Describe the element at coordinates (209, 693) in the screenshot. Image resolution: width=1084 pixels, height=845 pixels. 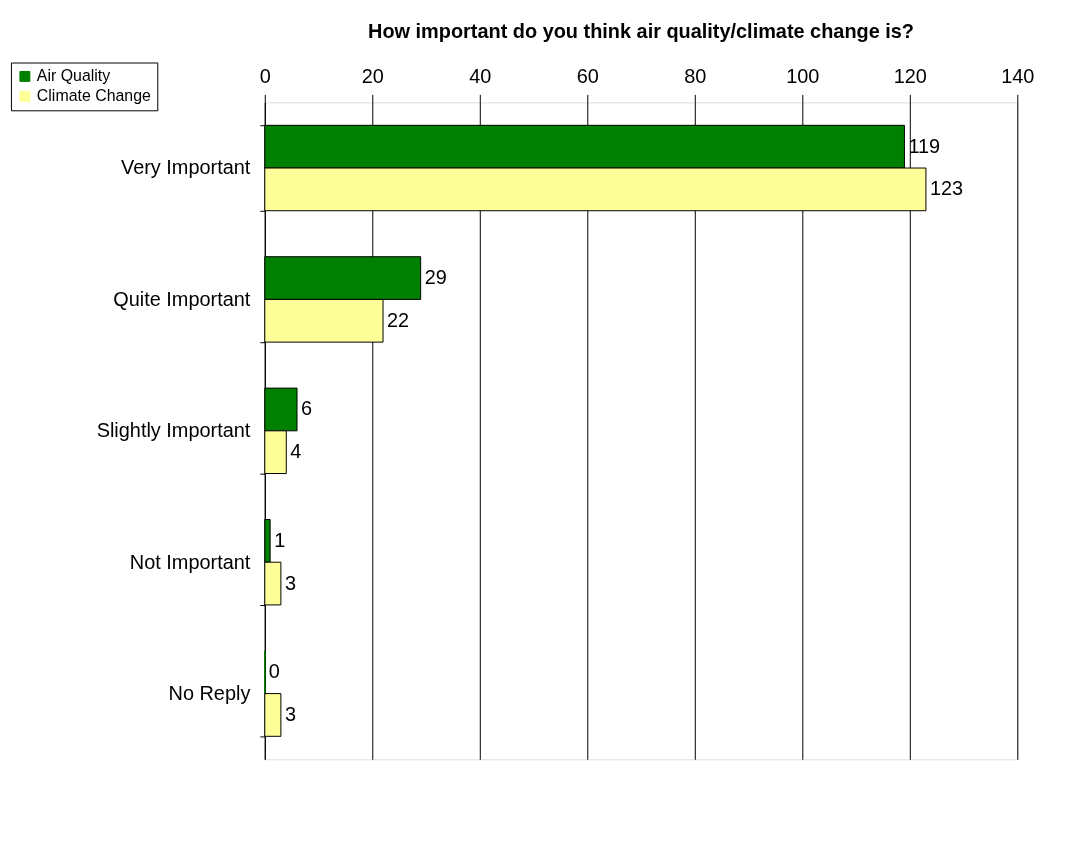
I see `y-tick-label: No Reply` at that location.